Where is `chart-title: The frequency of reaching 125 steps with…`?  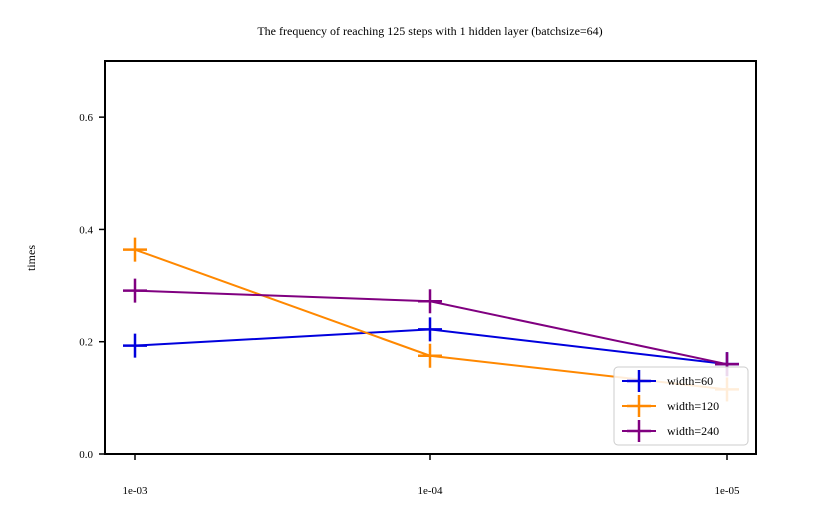 chart-title: The frequency of reaching 125 steps with… is located at coordinates (429, 31).